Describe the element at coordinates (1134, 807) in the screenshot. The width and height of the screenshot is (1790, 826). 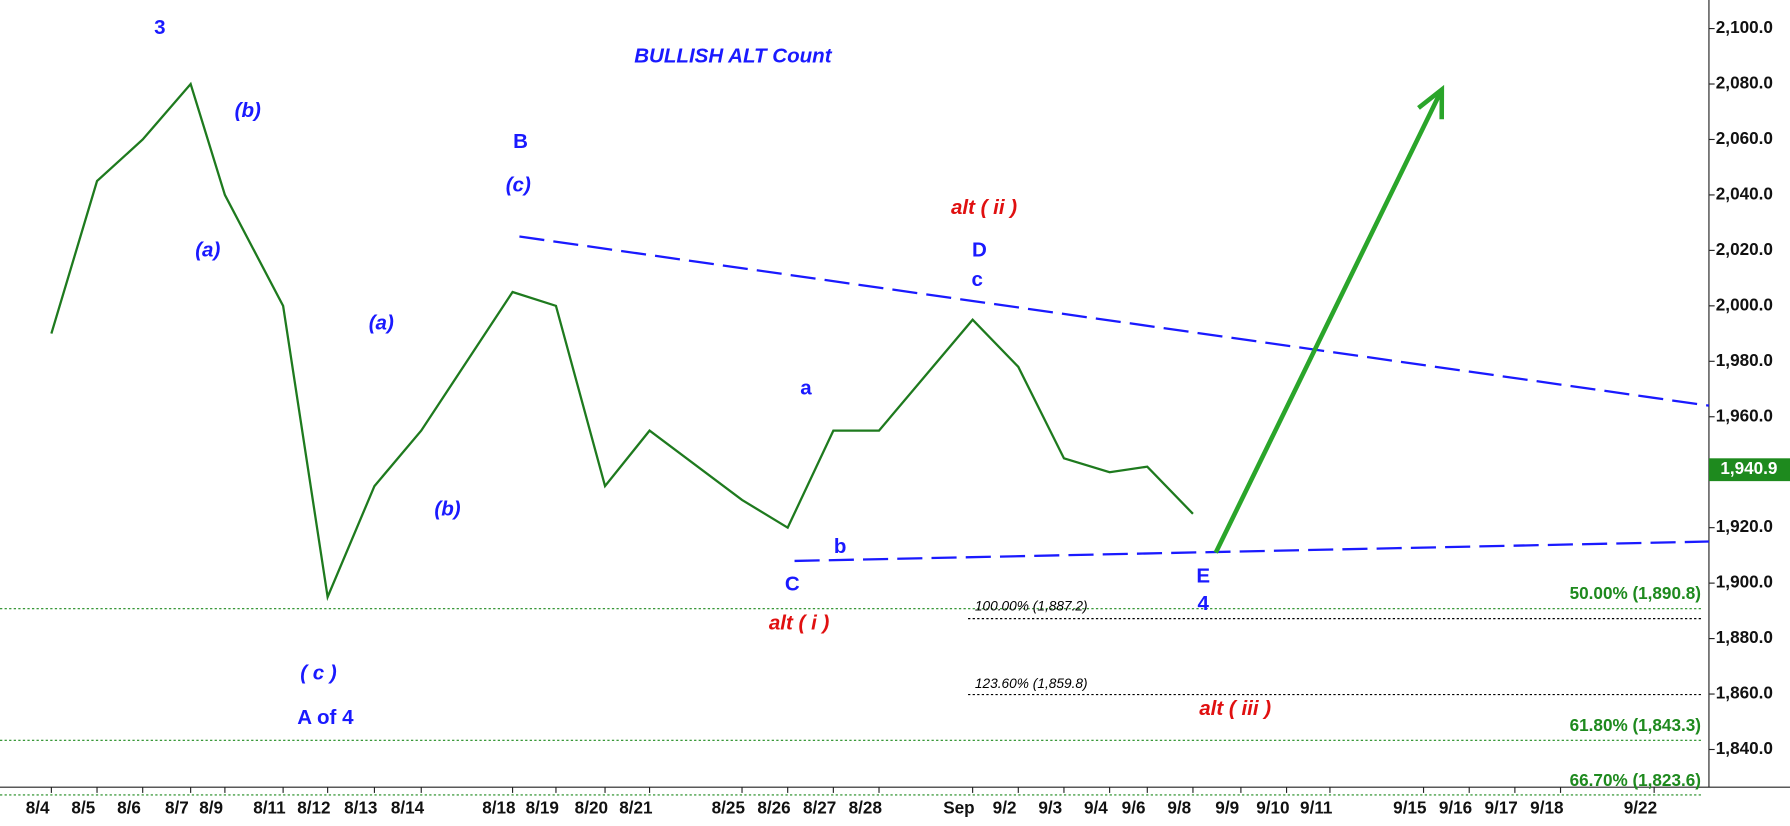
I see `x-tick-label: 9/6` at that location.